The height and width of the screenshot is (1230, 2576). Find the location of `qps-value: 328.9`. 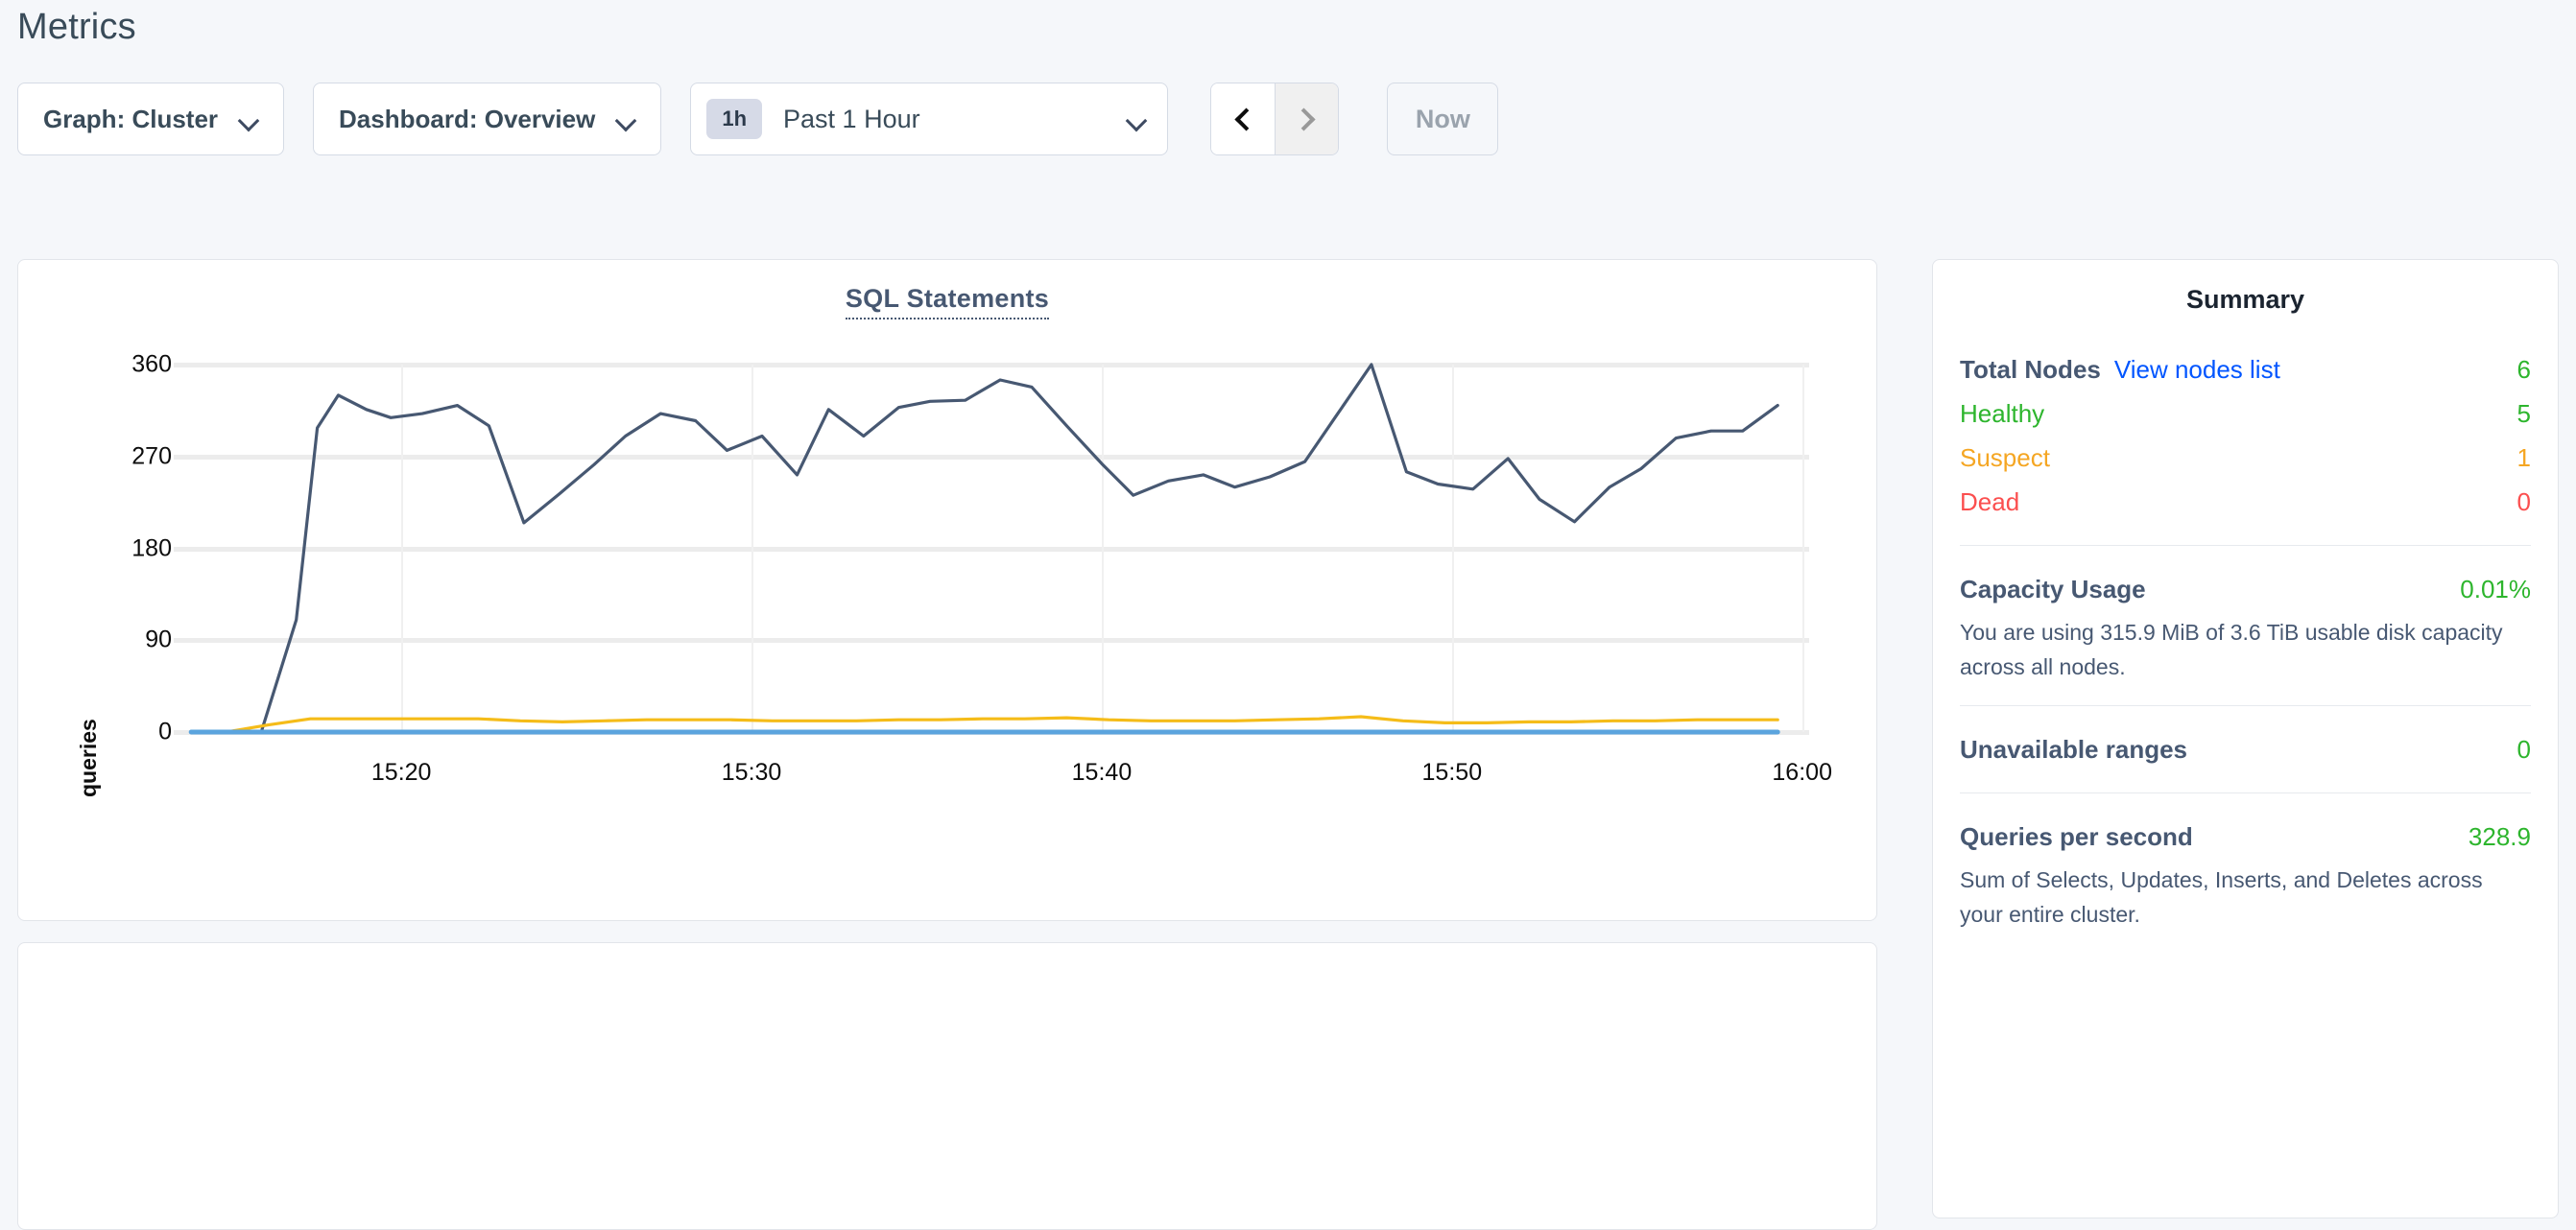

qps-value: 328.9 is located at coordinates (2499, 836).